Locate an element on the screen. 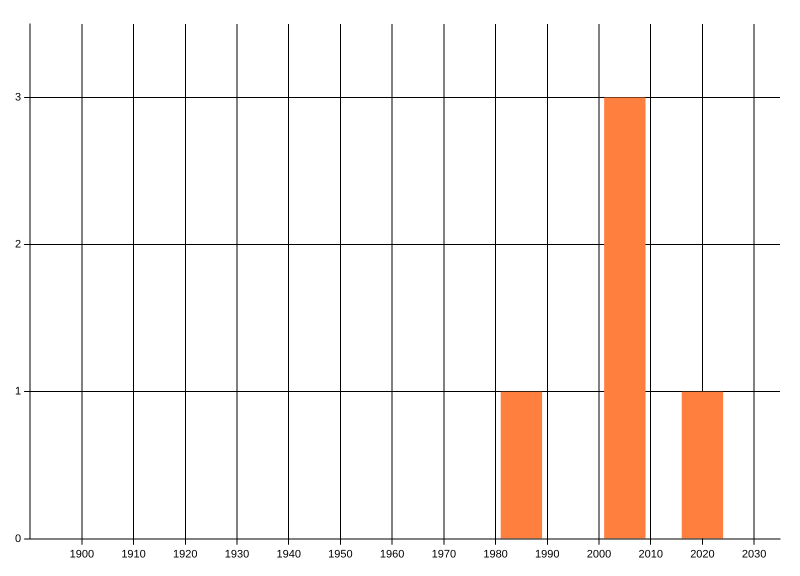  y-tick-label: 3 is located at coordinates (18, 98).